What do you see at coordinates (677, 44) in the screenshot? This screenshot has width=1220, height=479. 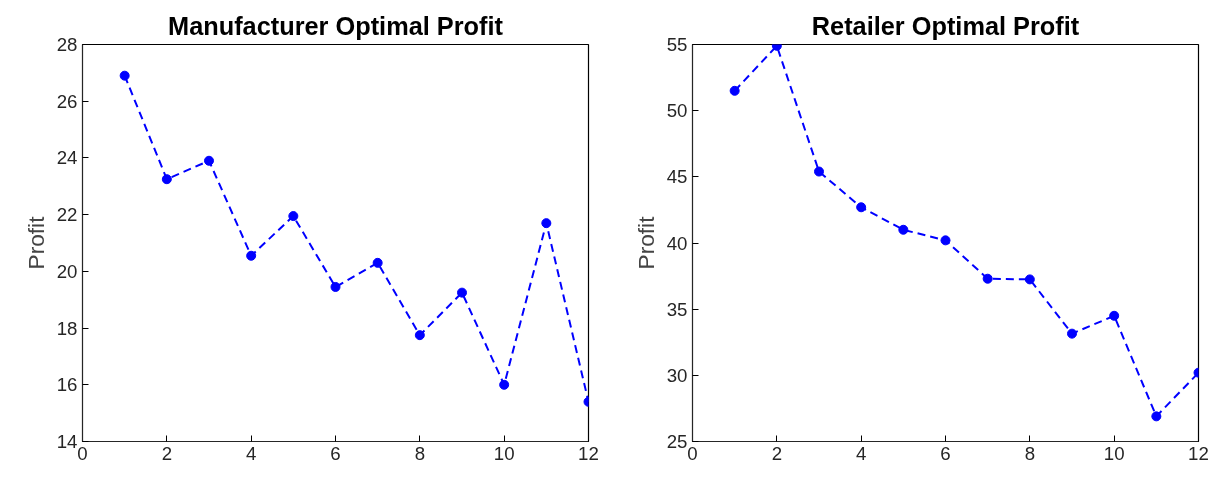 I see `y-tick-label: 55` at bounding box center [677, 44].